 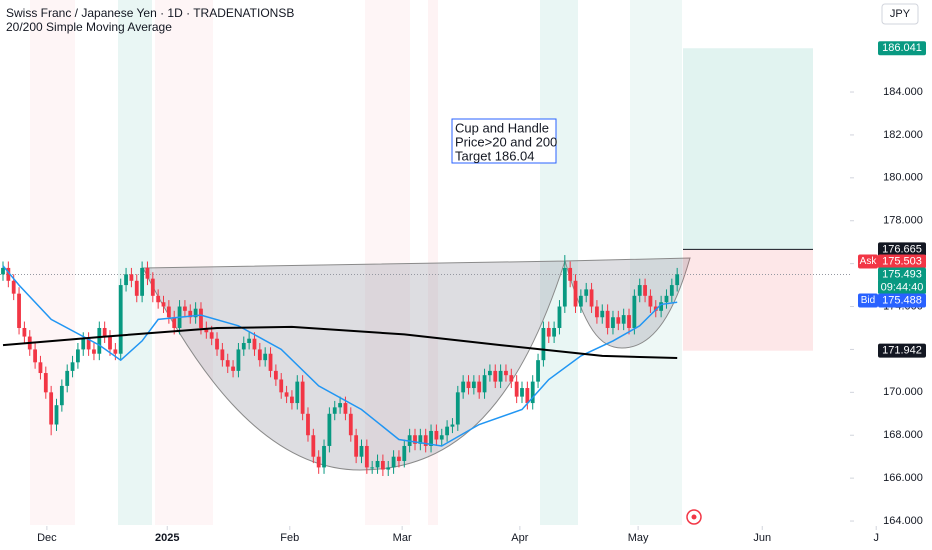 I want to click on x-tick-label: Jun, so click(x=762, y=538).